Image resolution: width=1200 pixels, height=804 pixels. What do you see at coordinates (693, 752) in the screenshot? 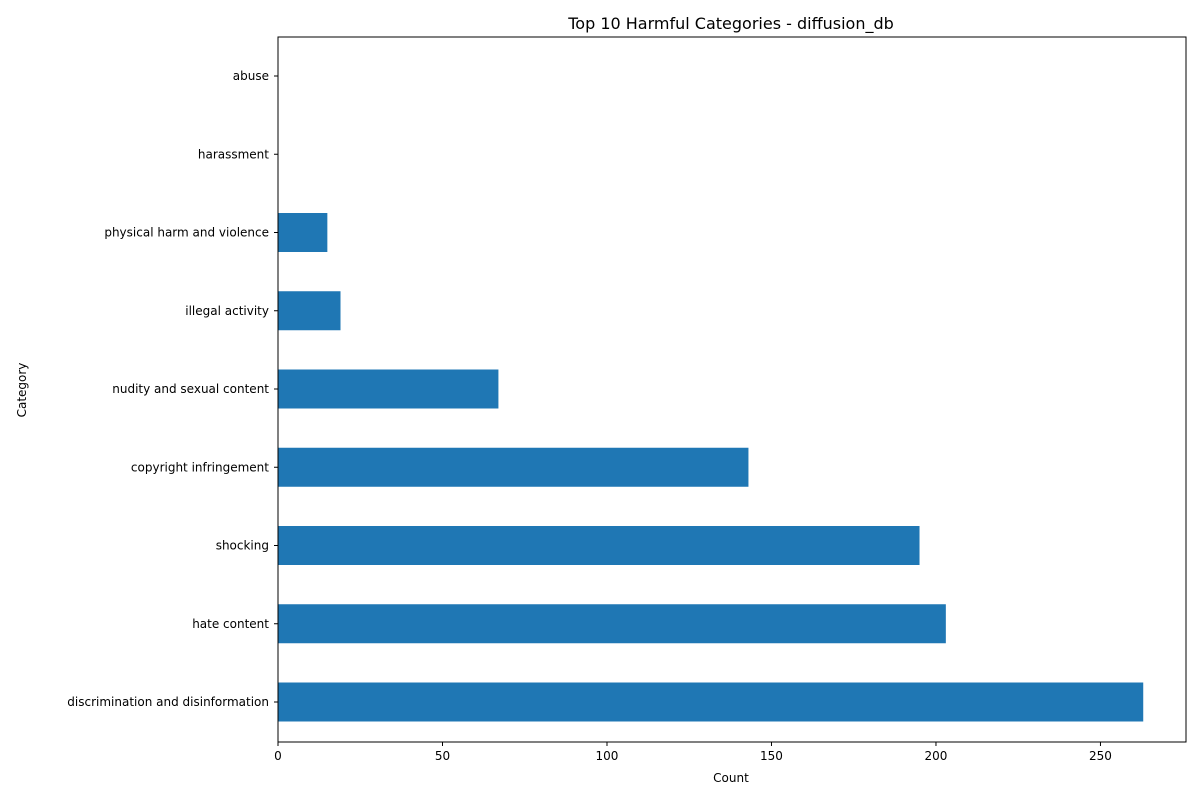
I see `x-axis-ticks: 0 50 100 150 200 250` at bounding box center [693, 752].